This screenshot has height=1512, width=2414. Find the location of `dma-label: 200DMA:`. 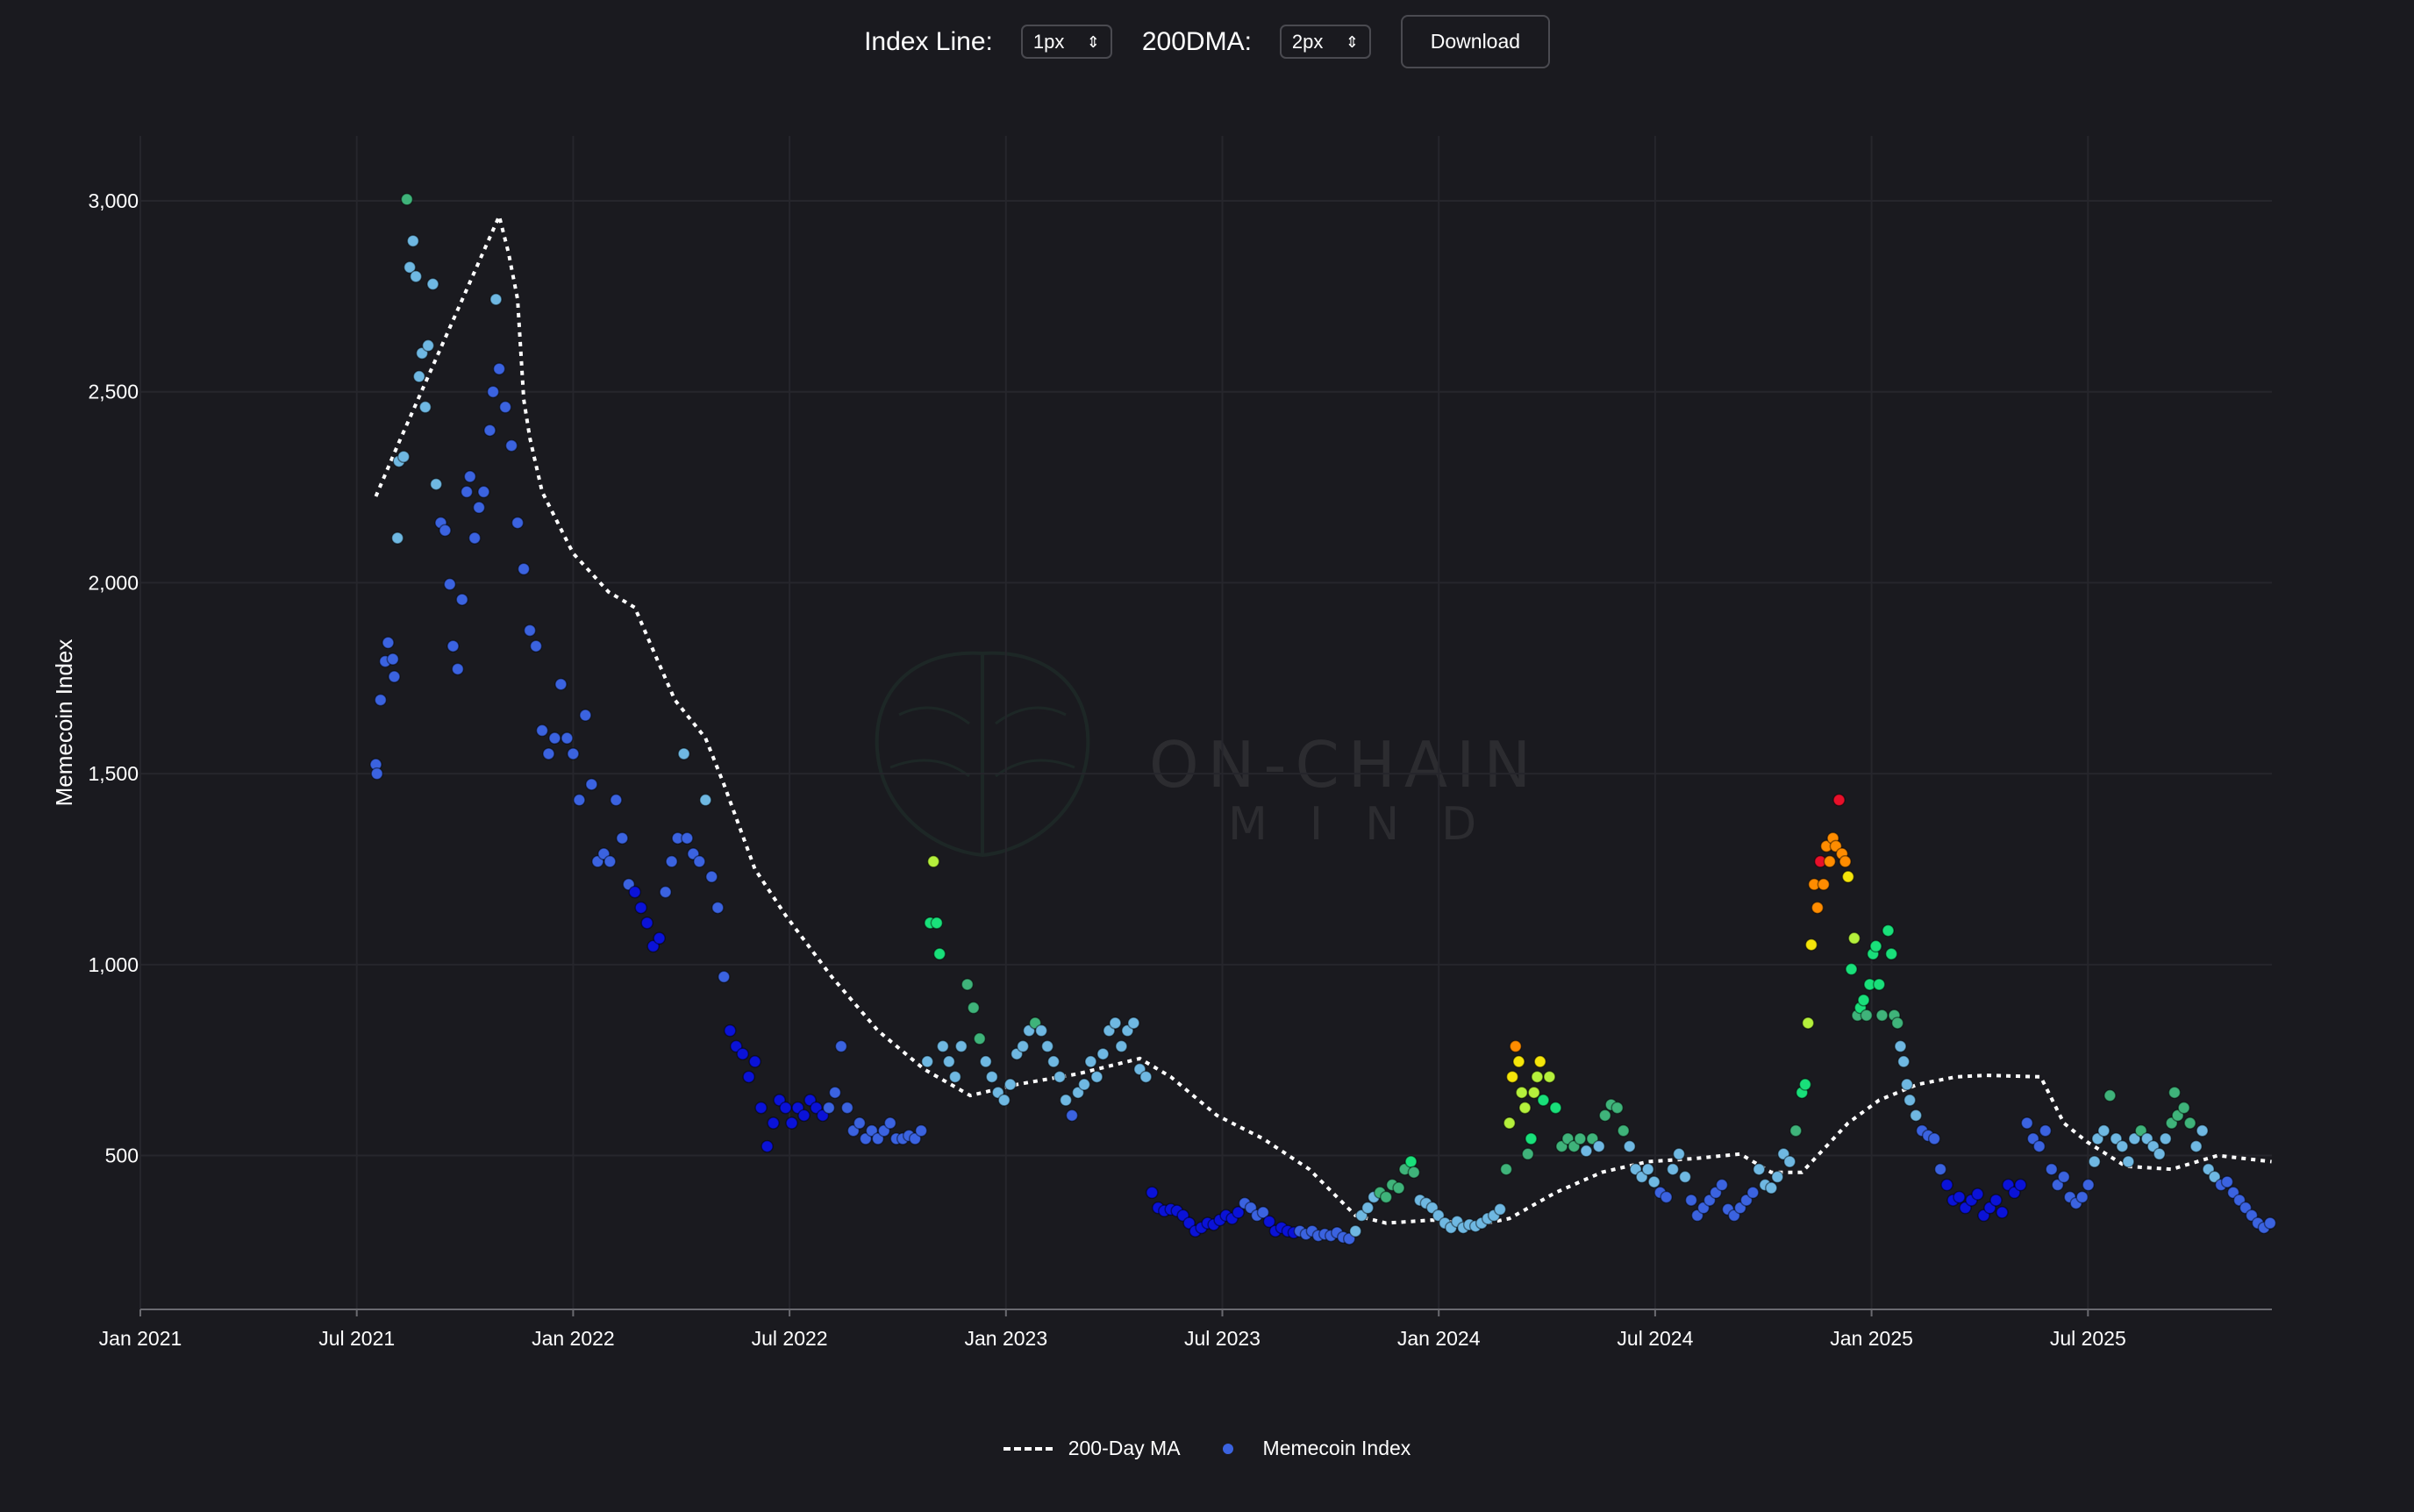

dma-label: 200DMA: is located at coordinates (1196, 41).